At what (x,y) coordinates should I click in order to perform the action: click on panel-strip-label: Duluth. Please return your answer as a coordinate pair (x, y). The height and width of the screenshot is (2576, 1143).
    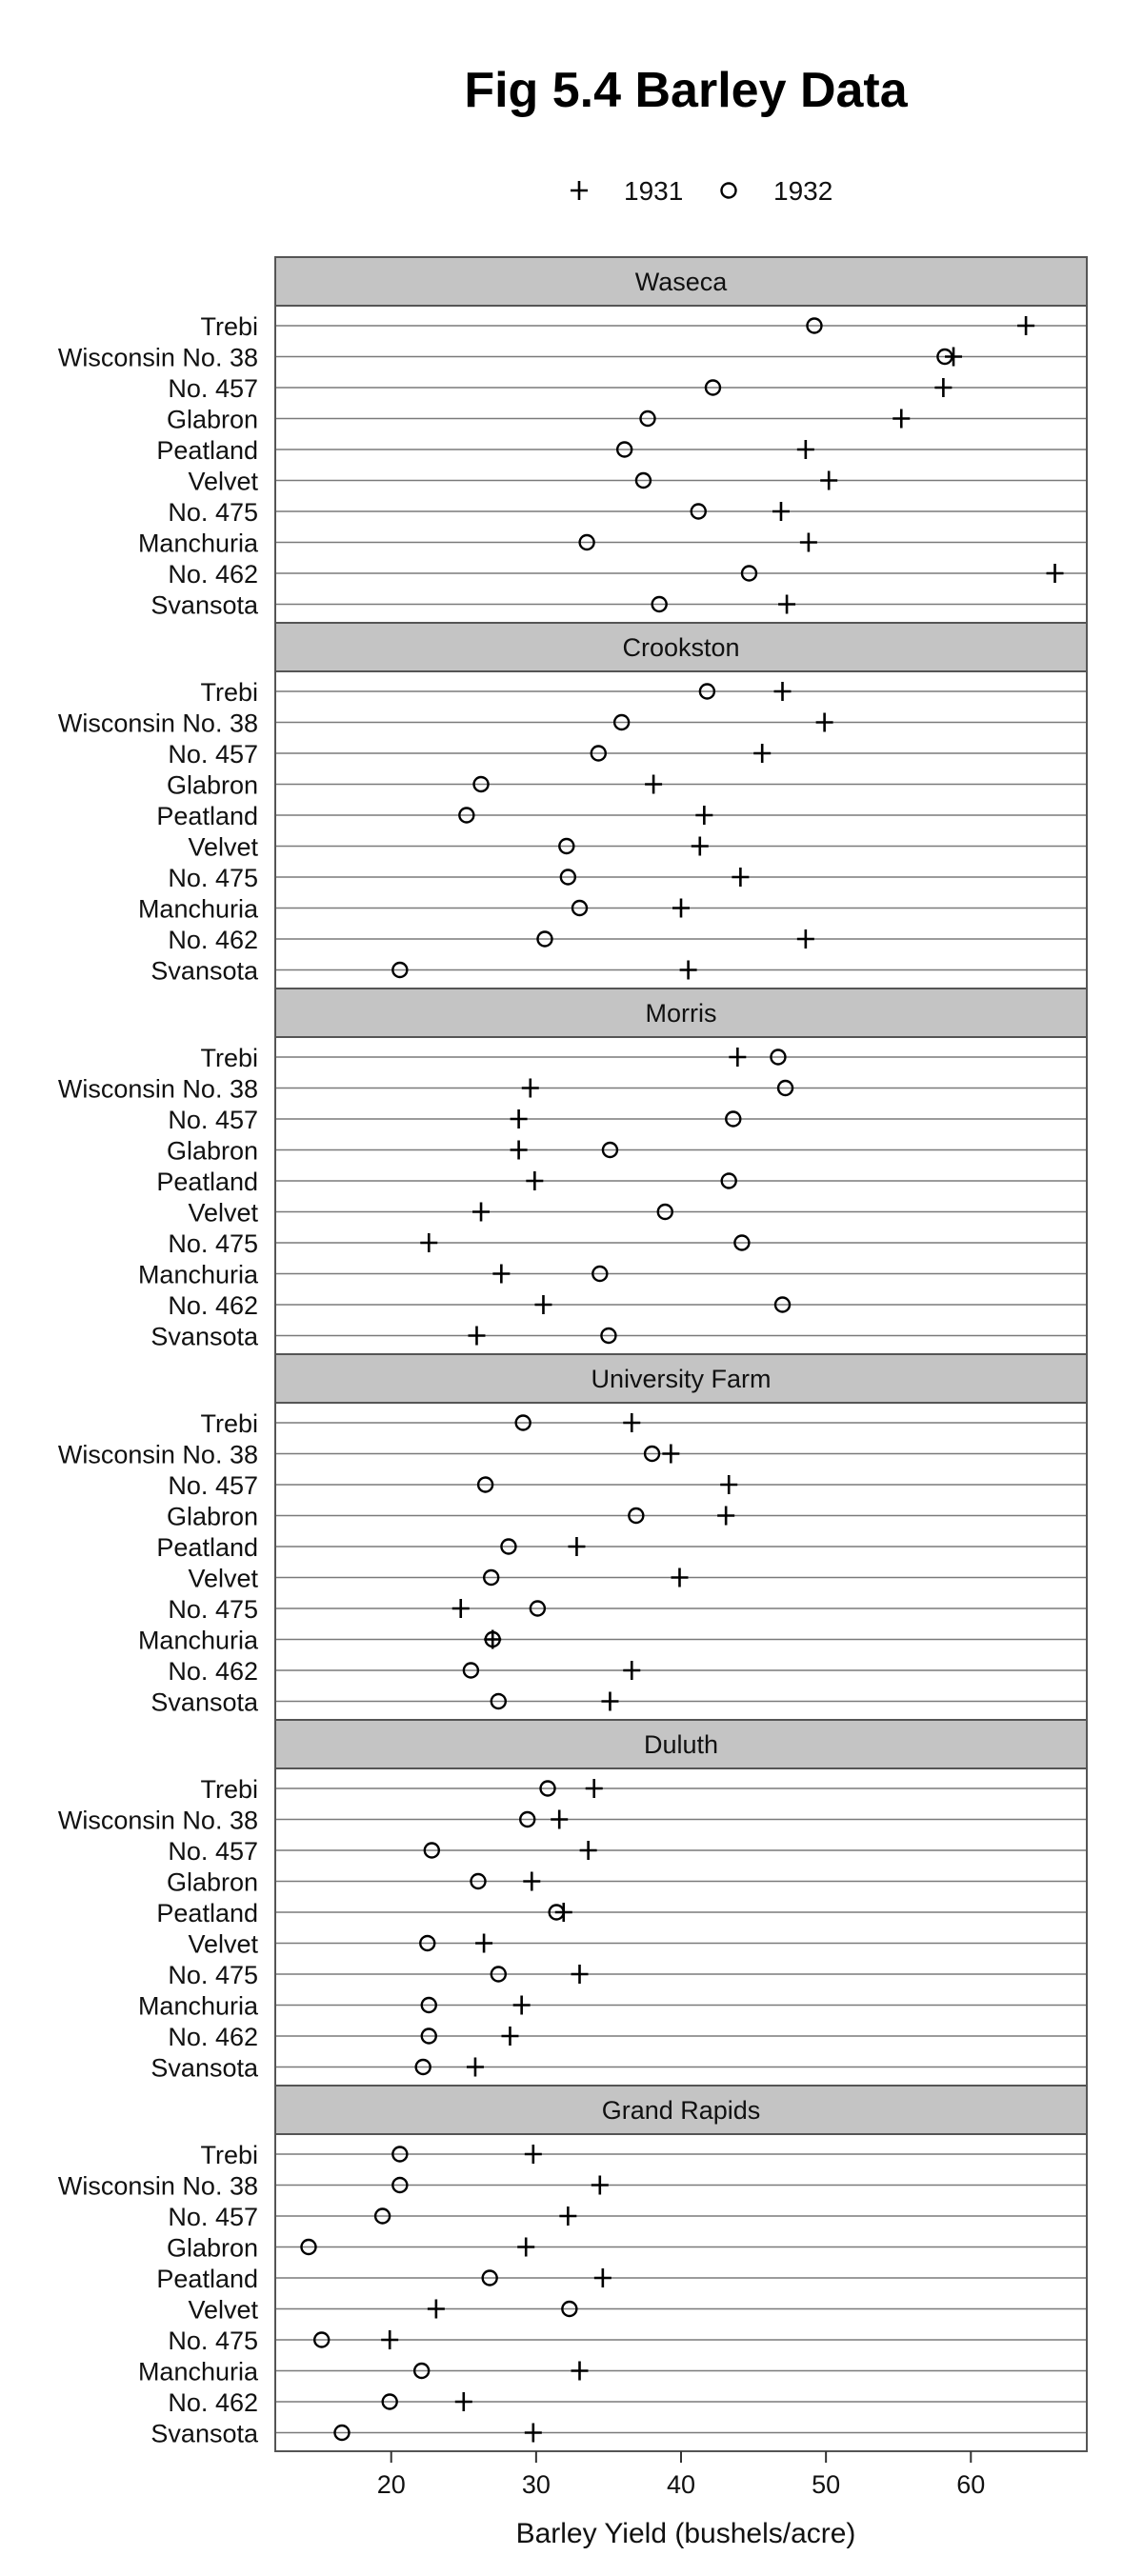
    Looking at the image, I should click on (681, 1744).